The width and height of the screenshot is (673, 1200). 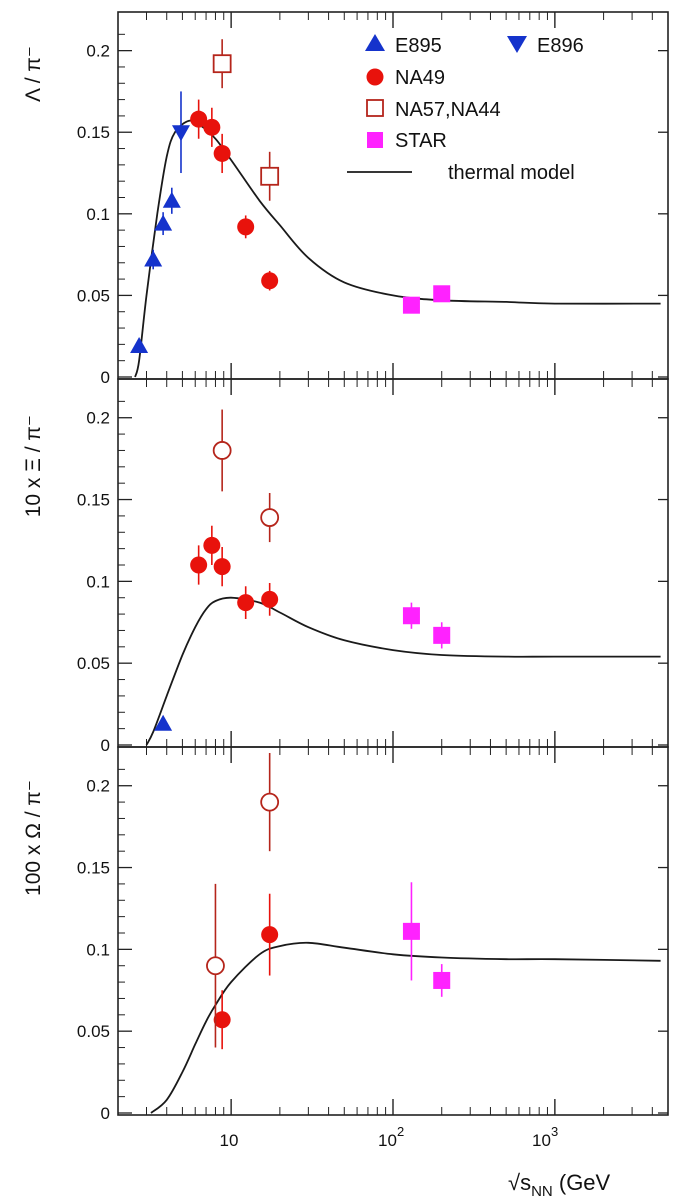 What do you see at coordinates (93, 500) in the screenshot?
I see `y-tick-label-xi: 0.15` at bounding box center [93, 500].